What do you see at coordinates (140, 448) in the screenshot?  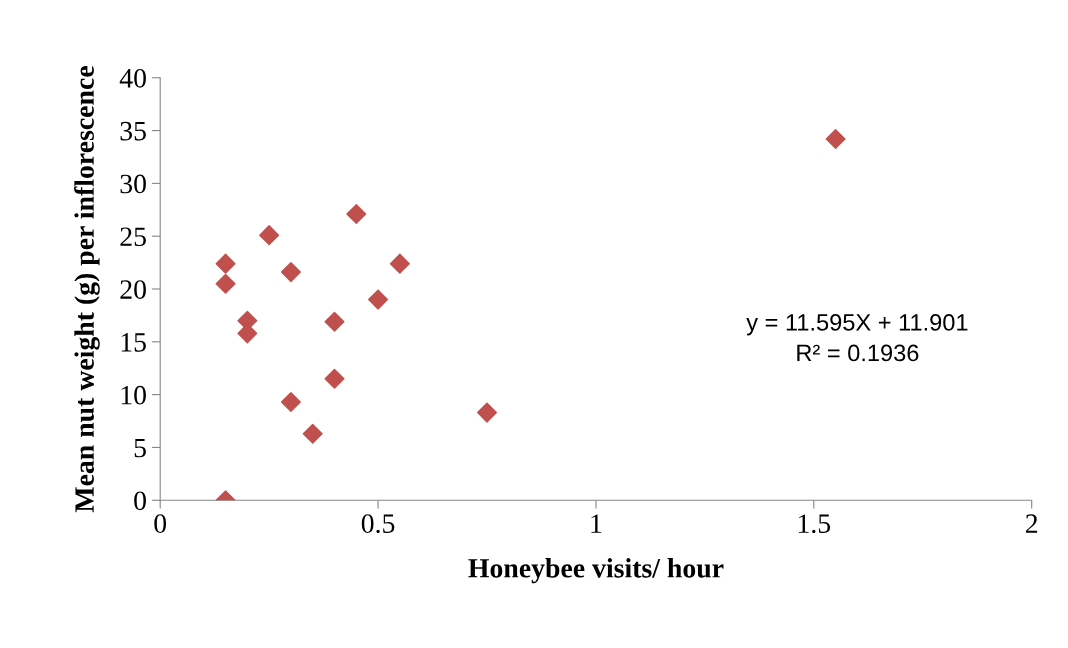 I see `y-tick-label: 5` at bounding box center [140, 448].